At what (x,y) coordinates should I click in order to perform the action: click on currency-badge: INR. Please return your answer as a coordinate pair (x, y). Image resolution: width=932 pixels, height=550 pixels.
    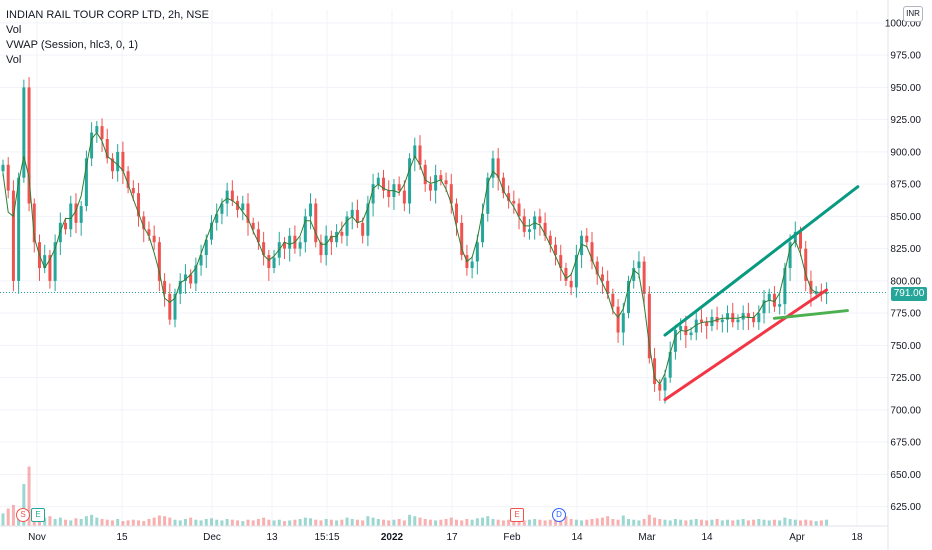
    Looking at the image, I should click on (913, 14).